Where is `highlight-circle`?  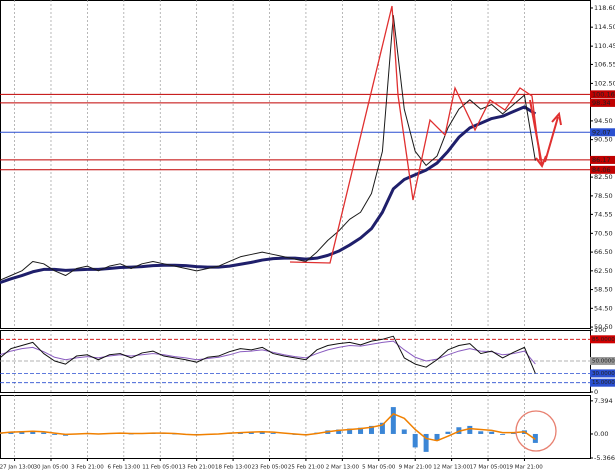 highlight-circle is located at coordinates (536, 431).